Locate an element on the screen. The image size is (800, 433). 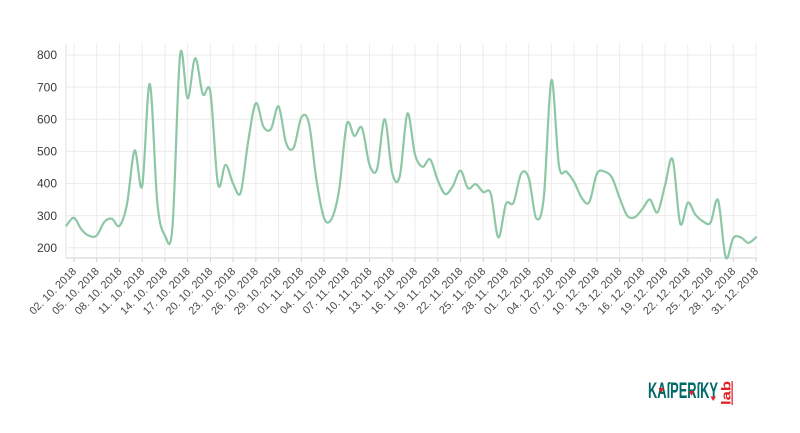
y-axis-tick-label: 800 is located at coordinates (47, 55).